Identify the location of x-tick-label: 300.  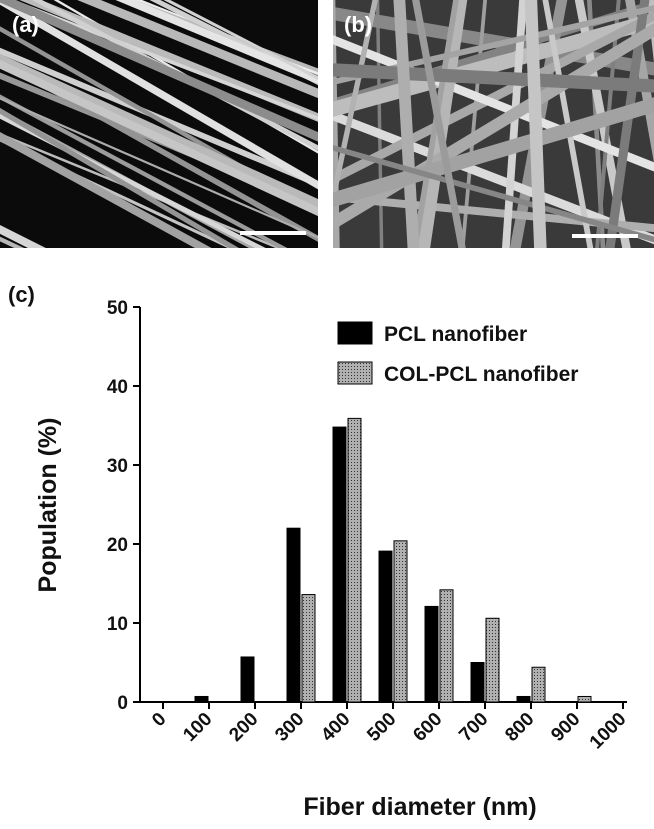
(289, 727).